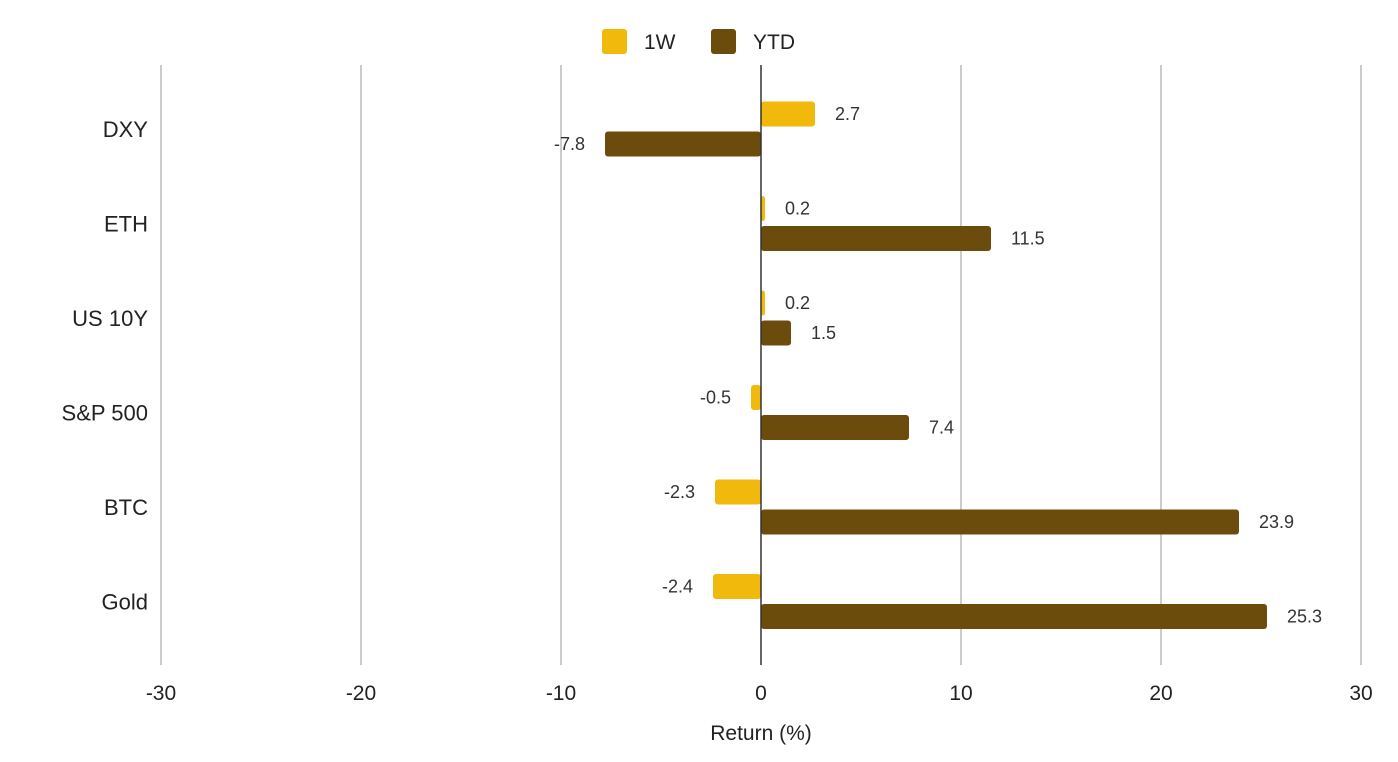 The image size is (1398, 762). Describe the element at coordinates (876, 238) in the screenshot. I see `bar-ytd-eth` at that location.